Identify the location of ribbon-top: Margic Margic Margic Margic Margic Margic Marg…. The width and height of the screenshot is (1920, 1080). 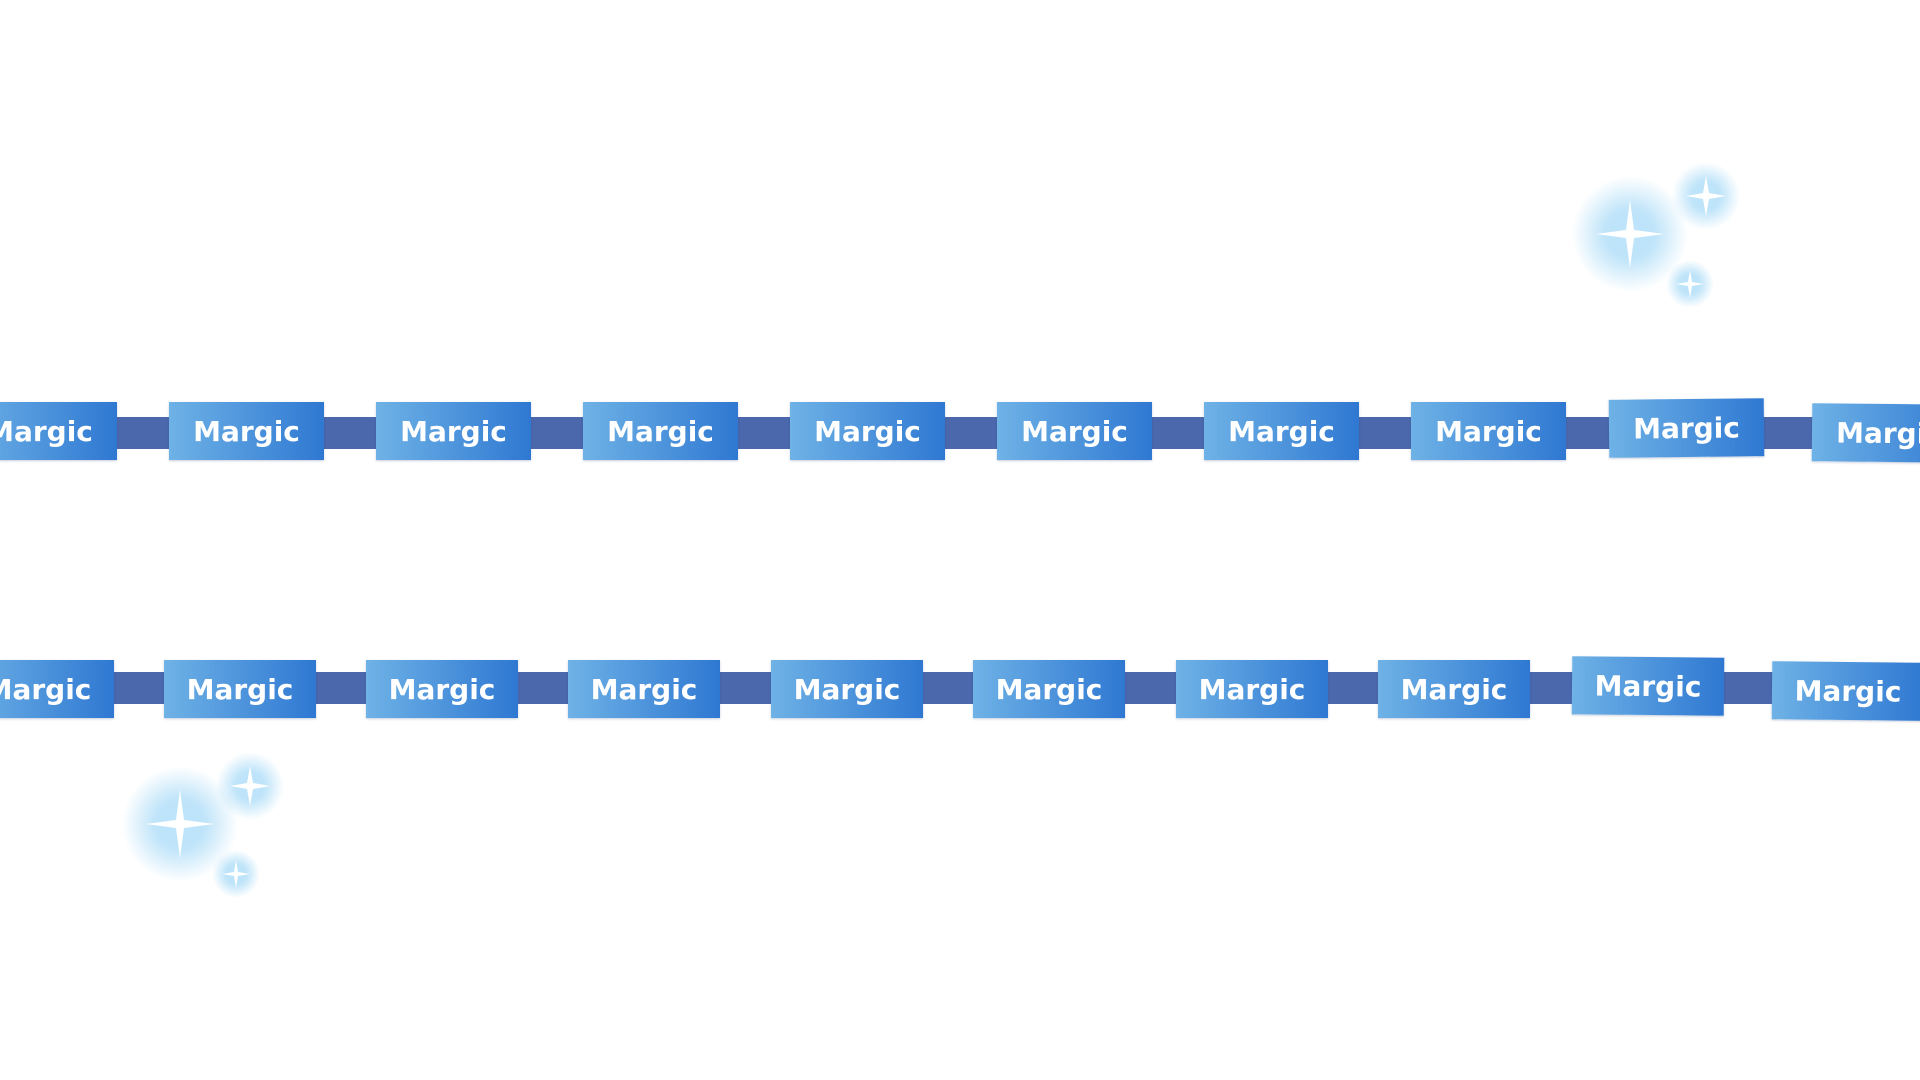
(960, 431).